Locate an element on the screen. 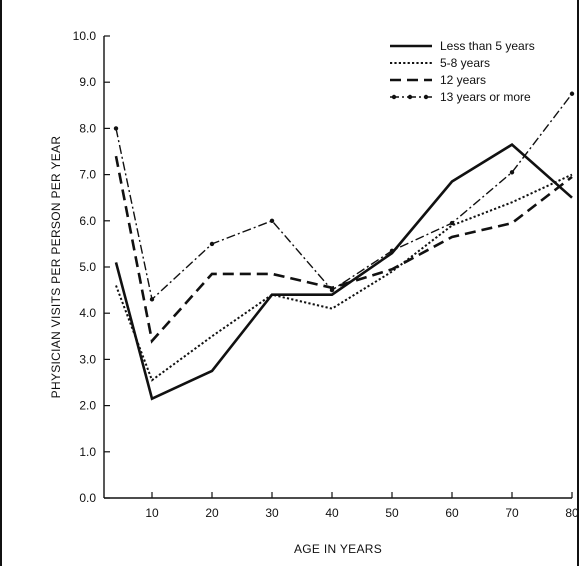 This screenshot has height=566, width=579. x-tick-label: 20 is located at coordinates (212, 513).